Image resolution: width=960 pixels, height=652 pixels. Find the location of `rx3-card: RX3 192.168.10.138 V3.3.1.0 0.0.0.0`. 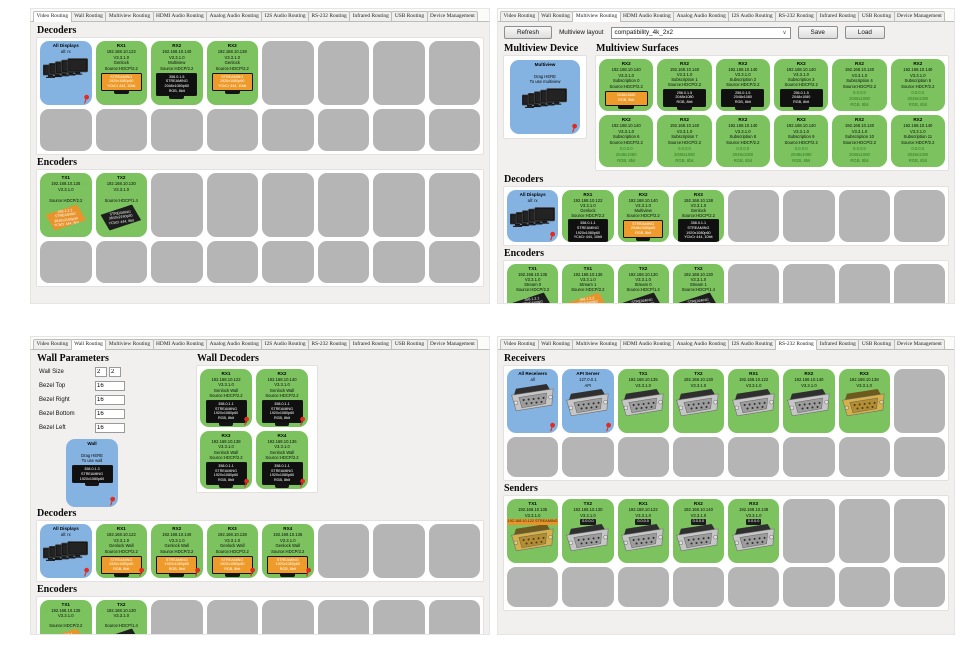

rx3-card: RX3 192.168.10.138 V3.3.1.0 0.0.0.0 is located at coordinates (754, 531).